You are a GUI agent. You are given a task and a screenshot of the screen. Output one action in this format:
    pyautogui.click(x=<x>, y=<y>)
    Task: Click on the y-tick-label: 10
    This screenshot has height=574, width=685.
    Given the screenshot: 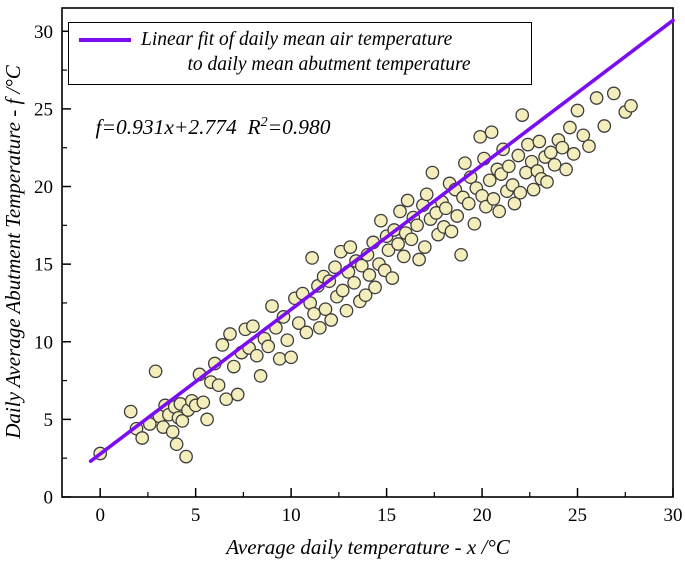 What is the action you would take?
    pyautogui.click(x=43, y=342)
    